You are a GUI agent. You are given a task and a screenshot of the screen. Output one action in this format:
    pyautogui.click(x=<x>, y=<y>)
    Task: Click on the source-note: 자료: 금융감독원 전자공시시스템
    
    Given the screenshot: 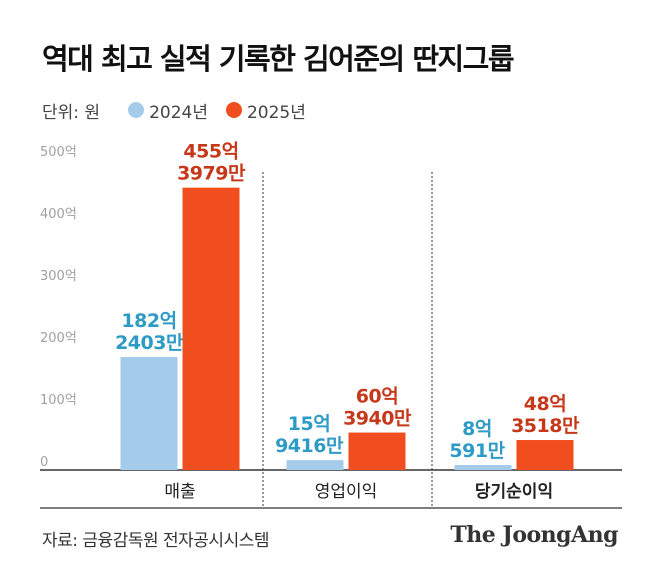 What is the action you would take?
    pyautogui.click(x=156, y=541)
    